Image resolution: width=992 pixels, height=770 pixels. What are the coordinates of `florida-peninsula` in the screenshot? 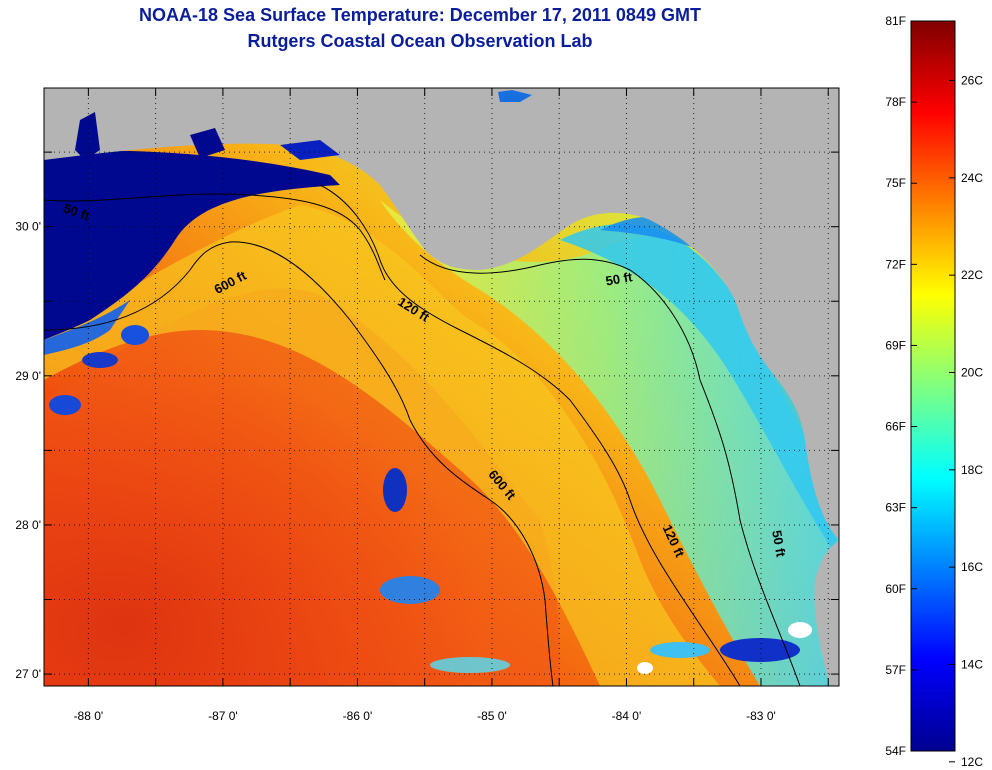 It's located at (826, 613).